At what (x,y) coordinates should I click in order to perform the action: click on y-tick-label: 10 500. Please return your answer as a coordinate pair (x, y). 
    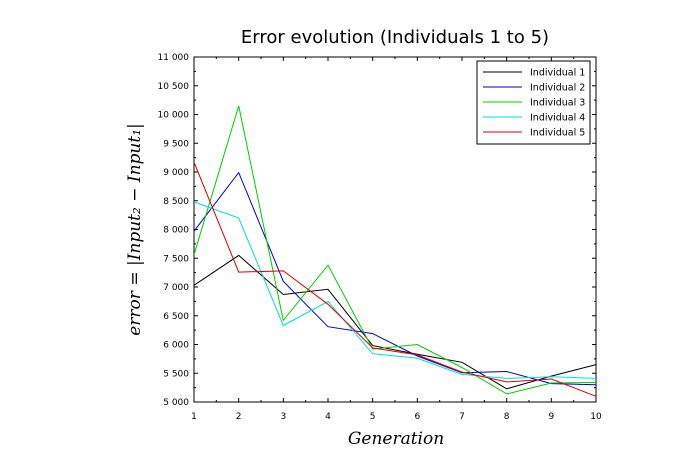
    Looking at the image, I should click on (174, 87).